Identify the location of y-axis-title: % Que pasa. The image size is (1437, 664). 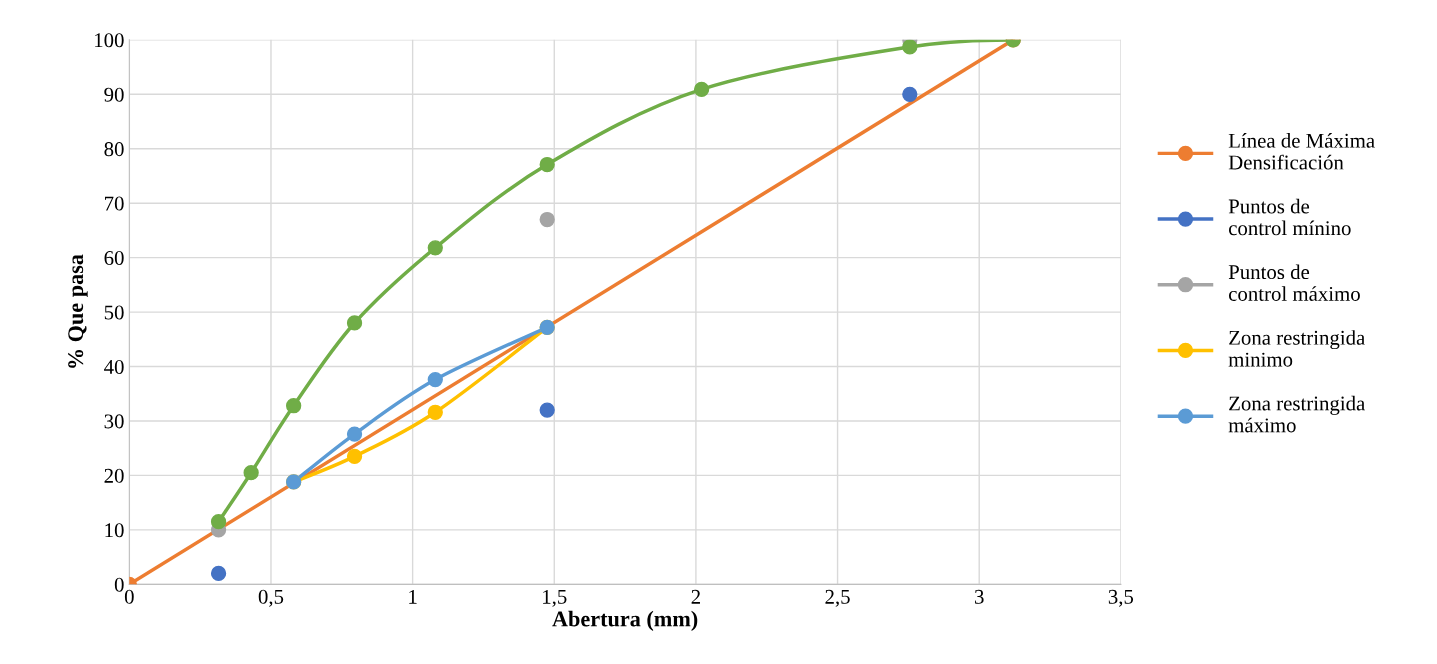
(78, 311).